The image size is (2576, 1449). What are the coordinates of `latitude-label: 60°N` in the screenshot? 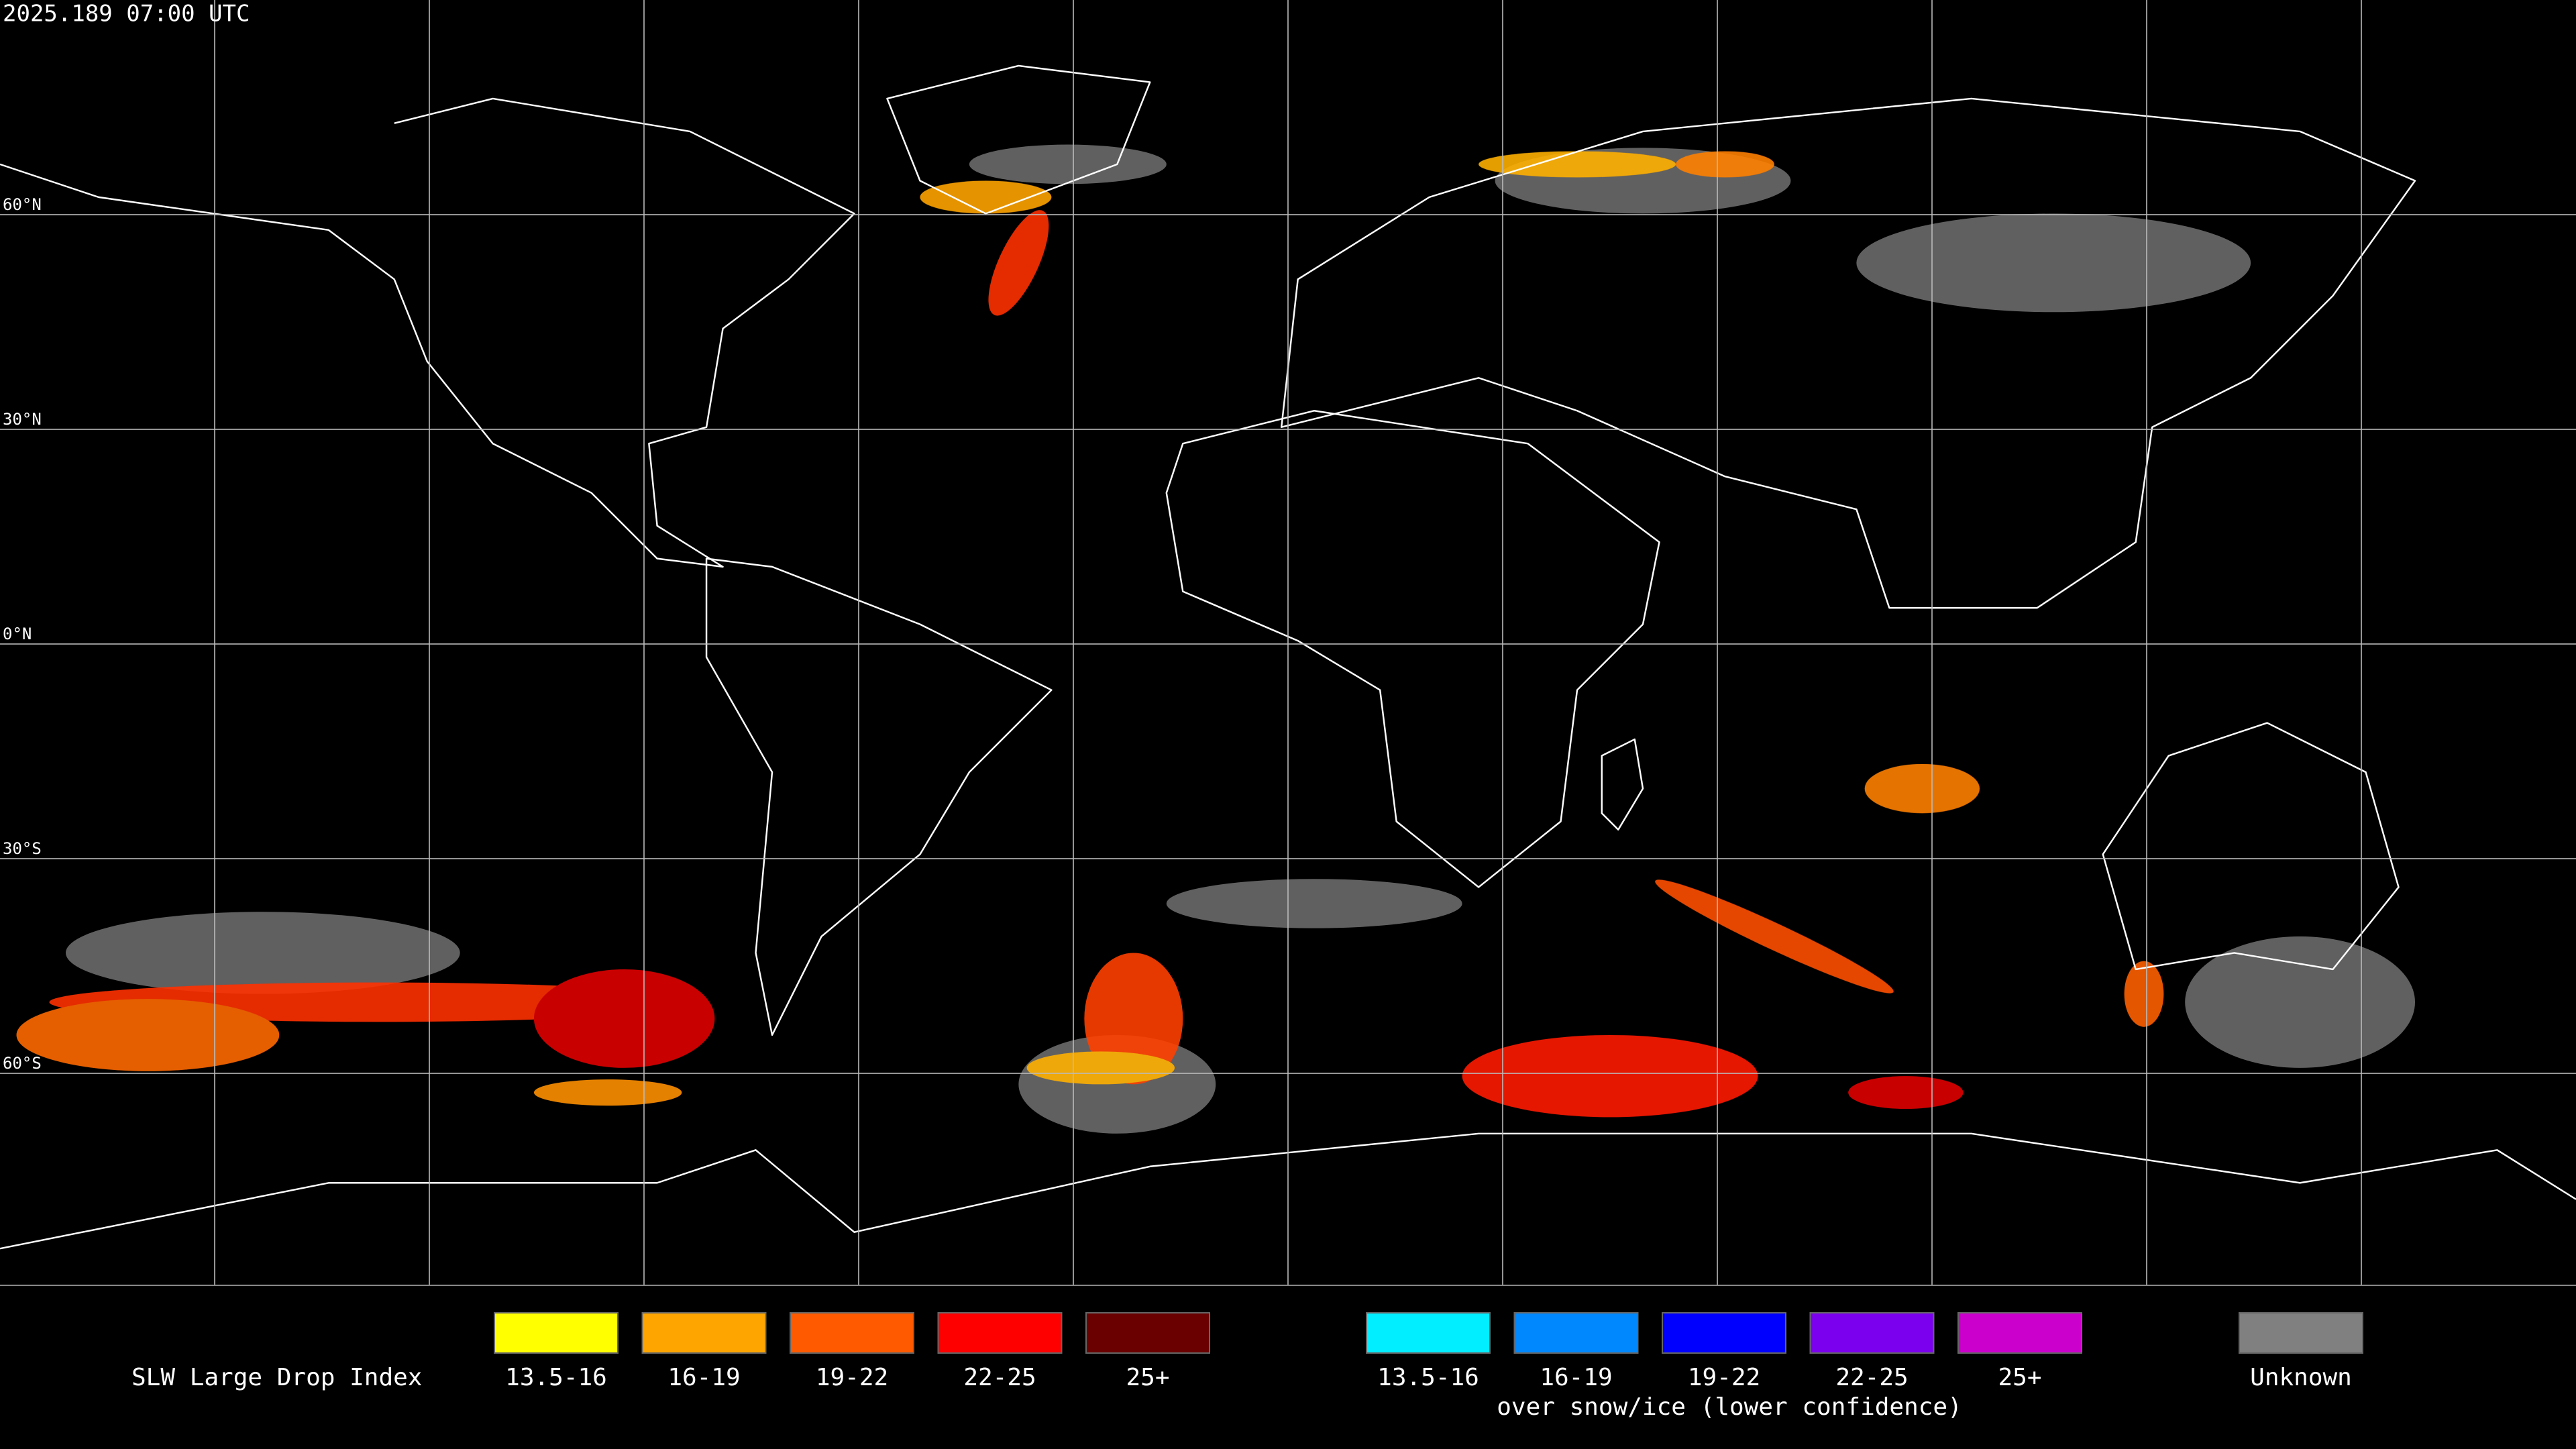 It's located at (22, 204).